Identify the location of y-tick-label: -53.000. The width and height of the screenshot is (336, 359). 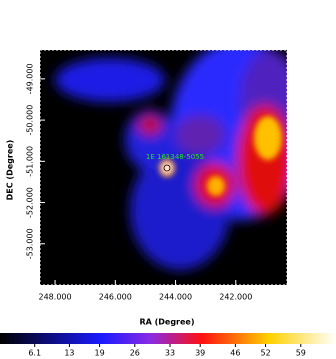
(30, 243).